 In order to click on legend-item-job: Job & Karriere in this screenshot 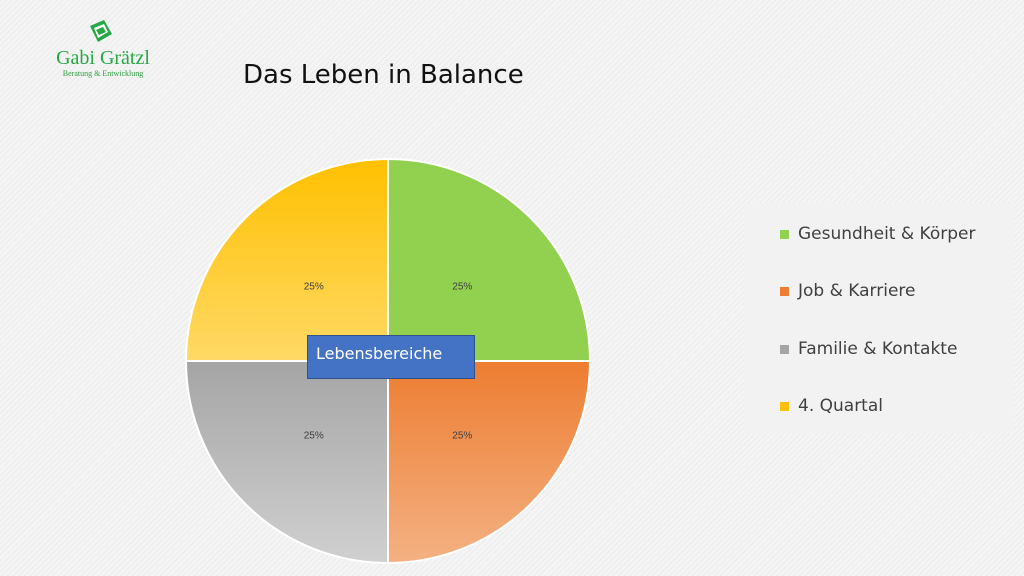, I will do `click(847, 291)`.